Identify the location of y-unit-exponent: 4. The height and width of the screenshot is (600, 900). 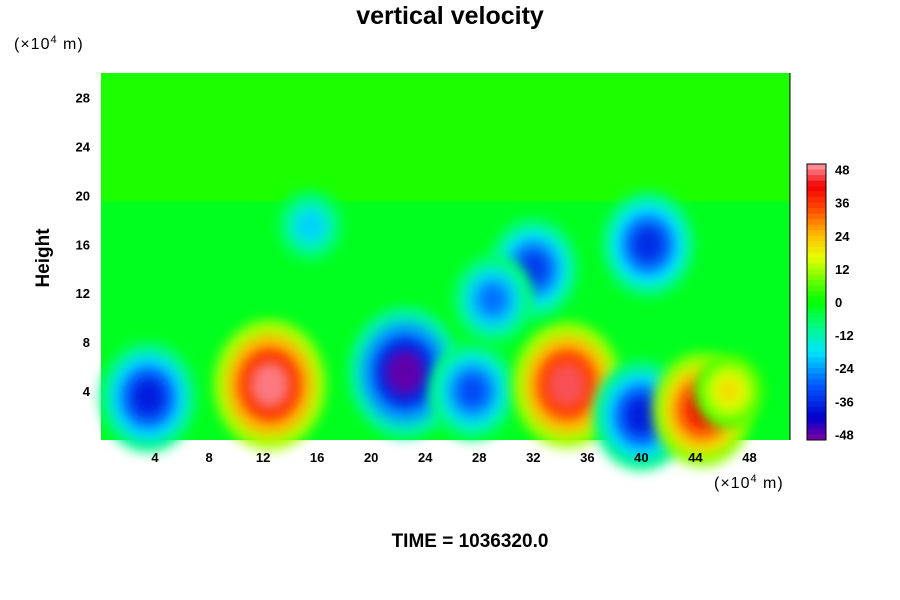
(54, 40).